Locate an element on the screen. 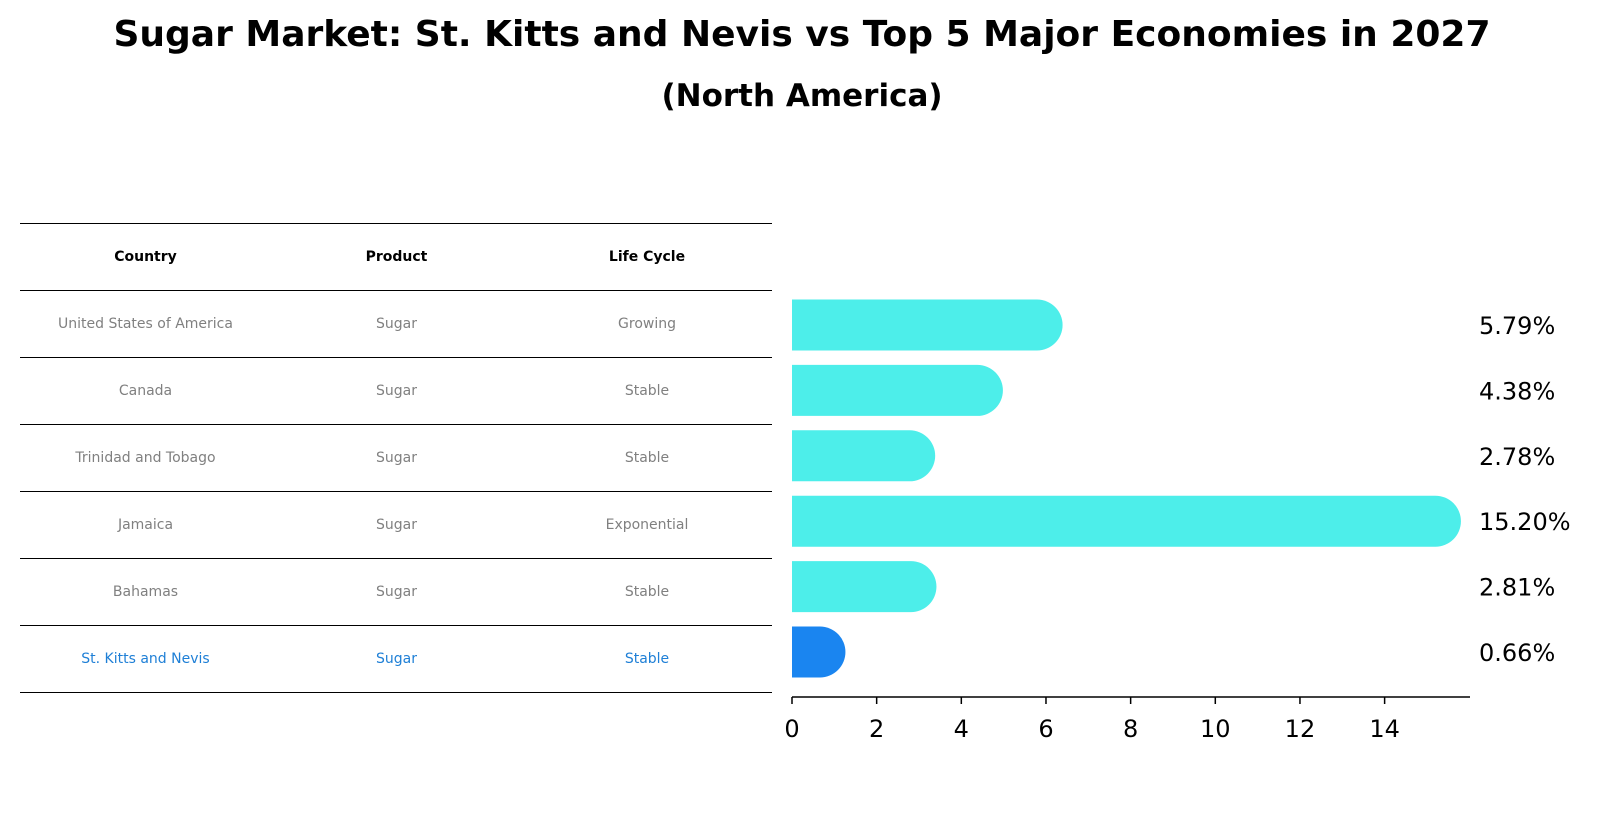  value-label: 5.79% is located at coordinates (1517, 326).